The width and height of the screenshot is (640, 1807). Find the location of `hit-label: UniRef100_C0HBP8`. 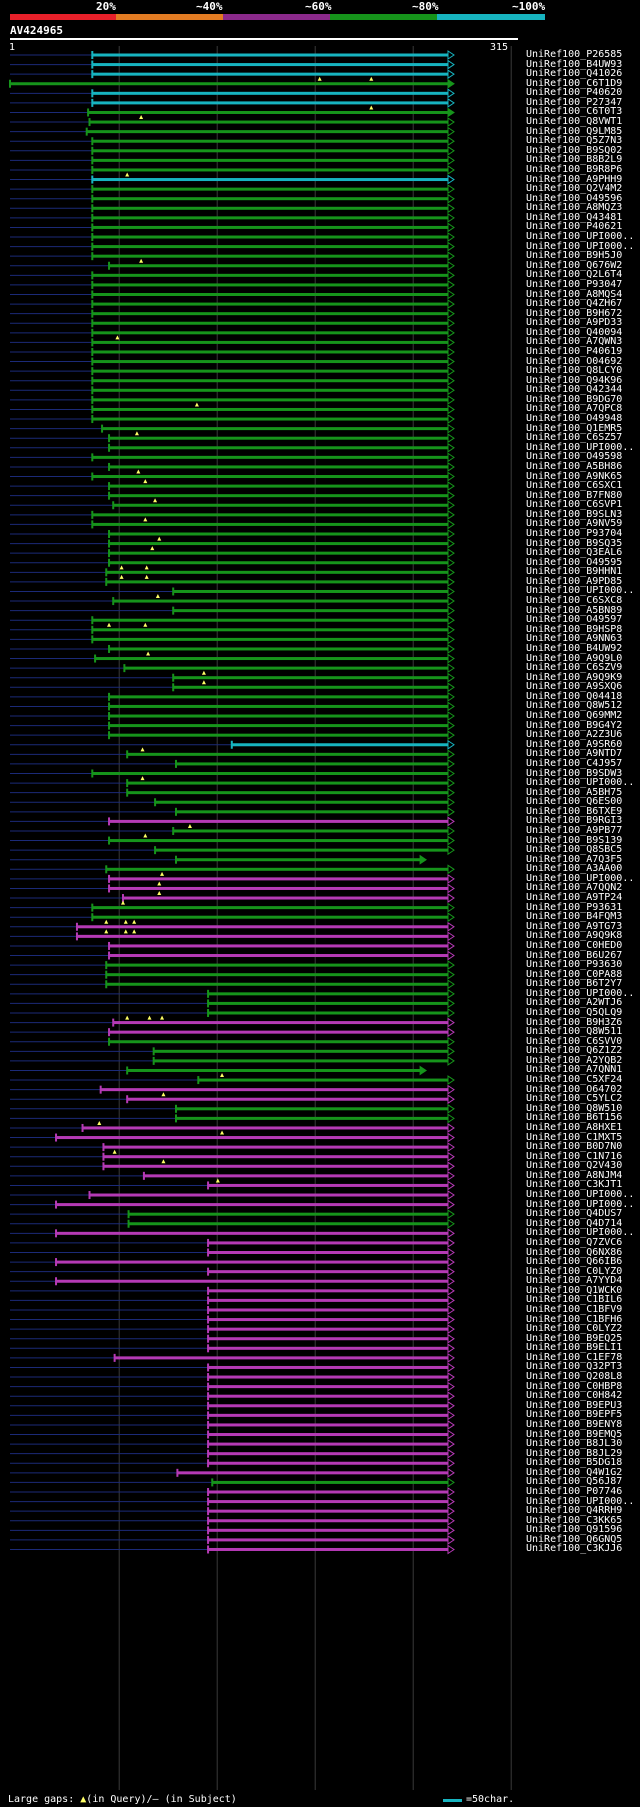

hit-label: UniRef100_C0HBP8 is located at coordinates (574, 1386).